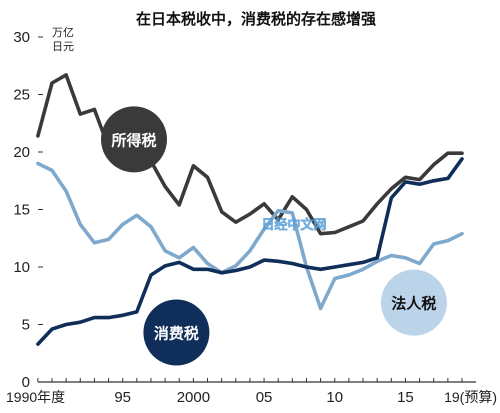  What do you see at coordinates (26, 325) in the screenshot?
I see `y-tick-label-1: 5` at bounding box center [26, 325].